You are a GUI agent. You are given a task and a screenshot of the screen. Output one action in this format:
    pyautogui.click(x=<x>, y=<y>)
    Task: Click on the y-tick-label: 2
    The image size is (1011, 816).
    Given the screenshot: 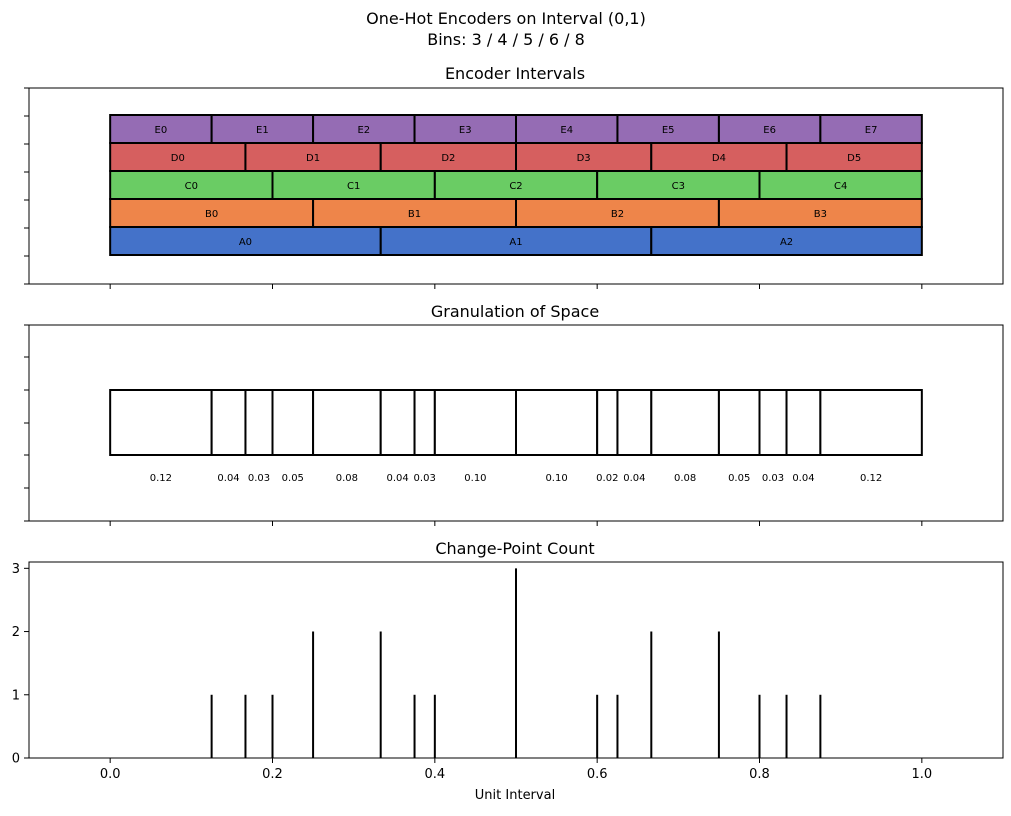 What is the action you would take?
    pyautogui.click(x=16, y=632)
    